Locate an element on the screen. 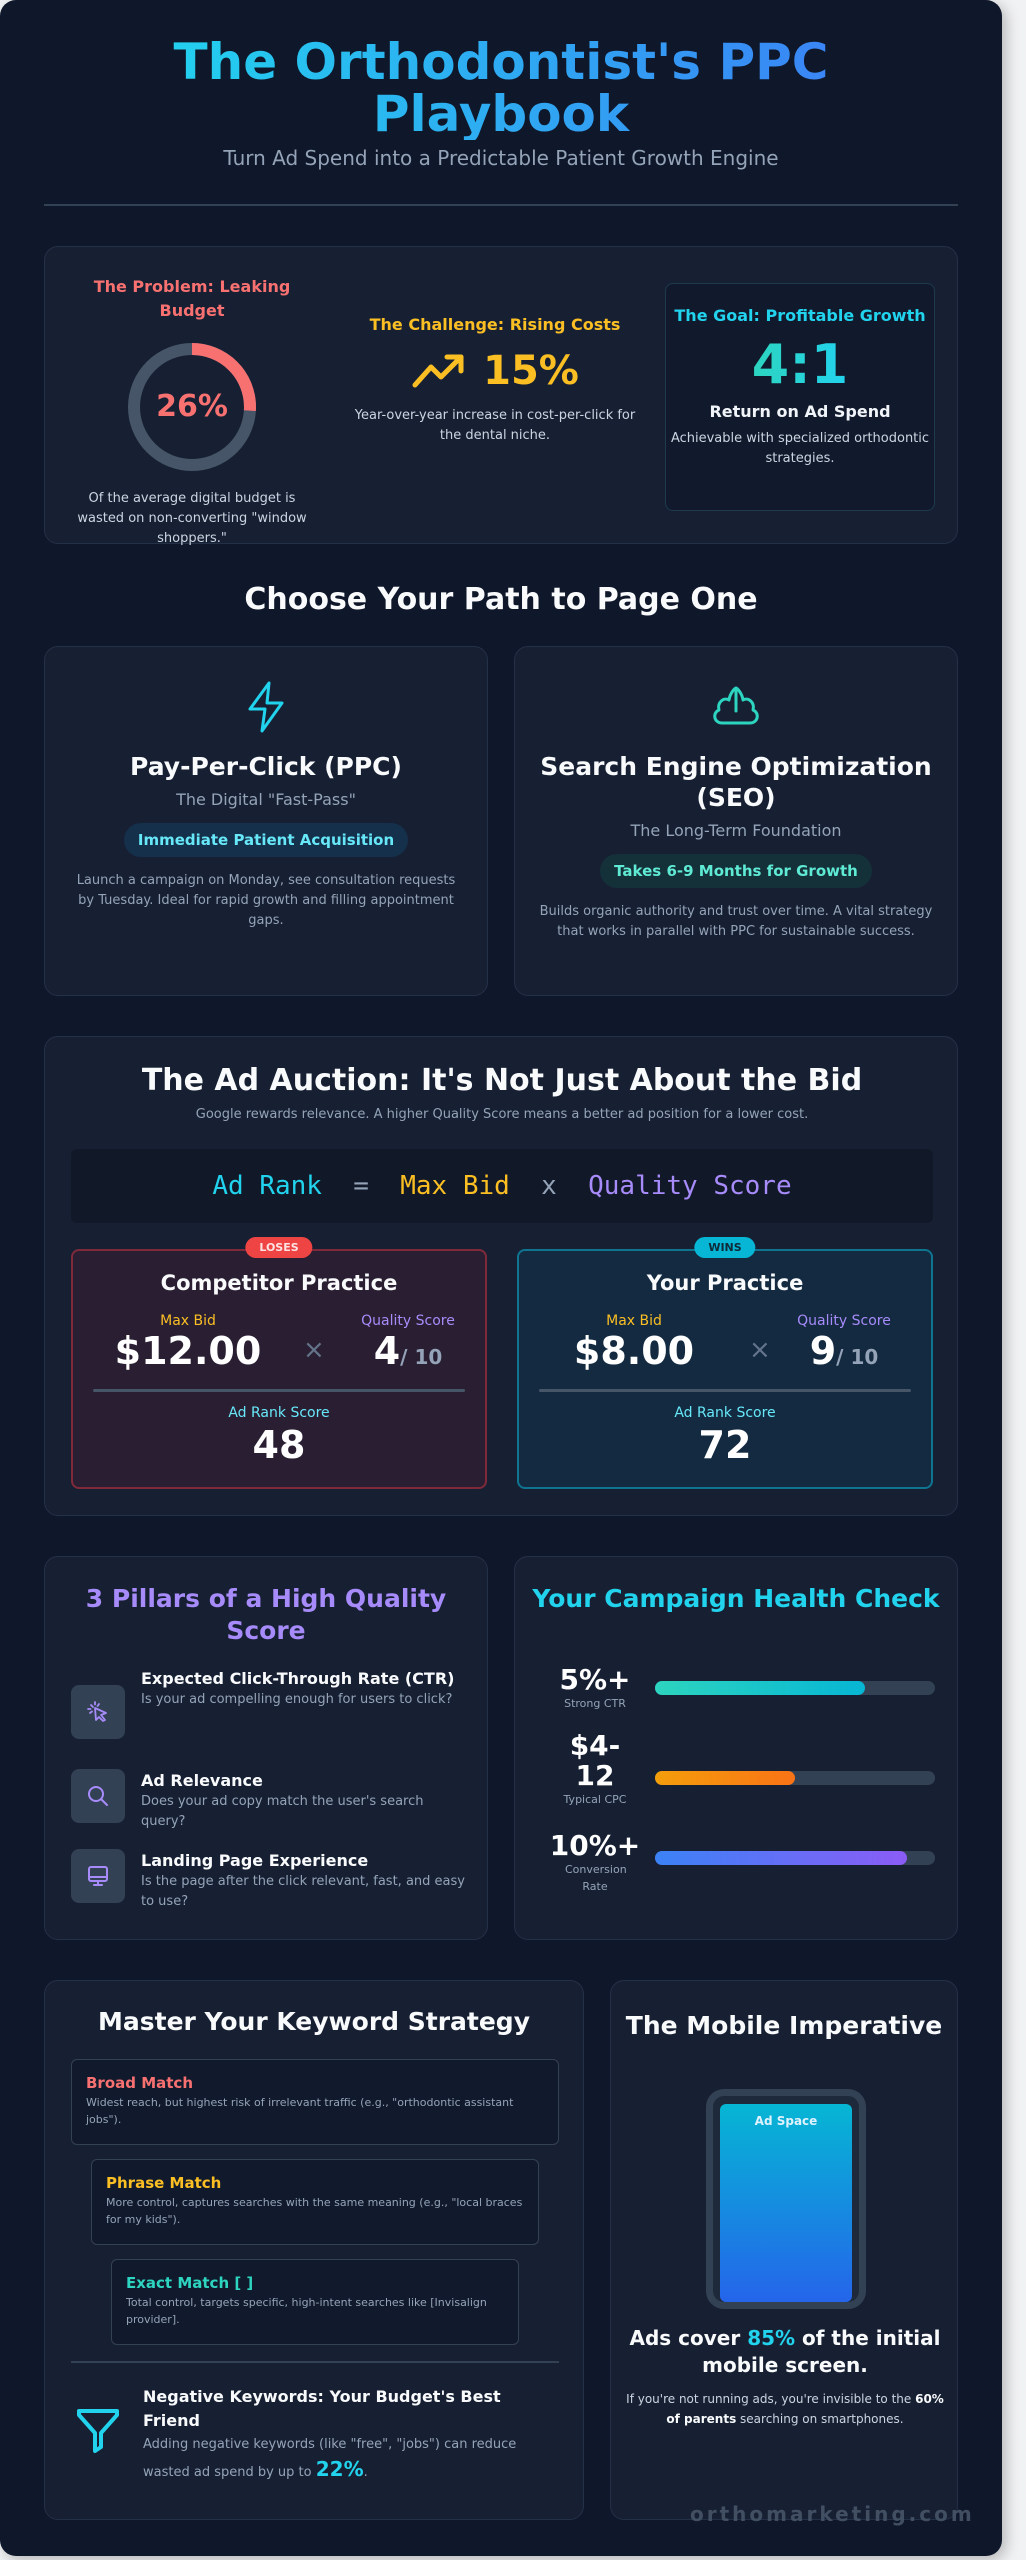 This screenshot has height=2560, width=1026. page-title: The Orthodontist's PPC Playbook is located at coordinates (501, 88).